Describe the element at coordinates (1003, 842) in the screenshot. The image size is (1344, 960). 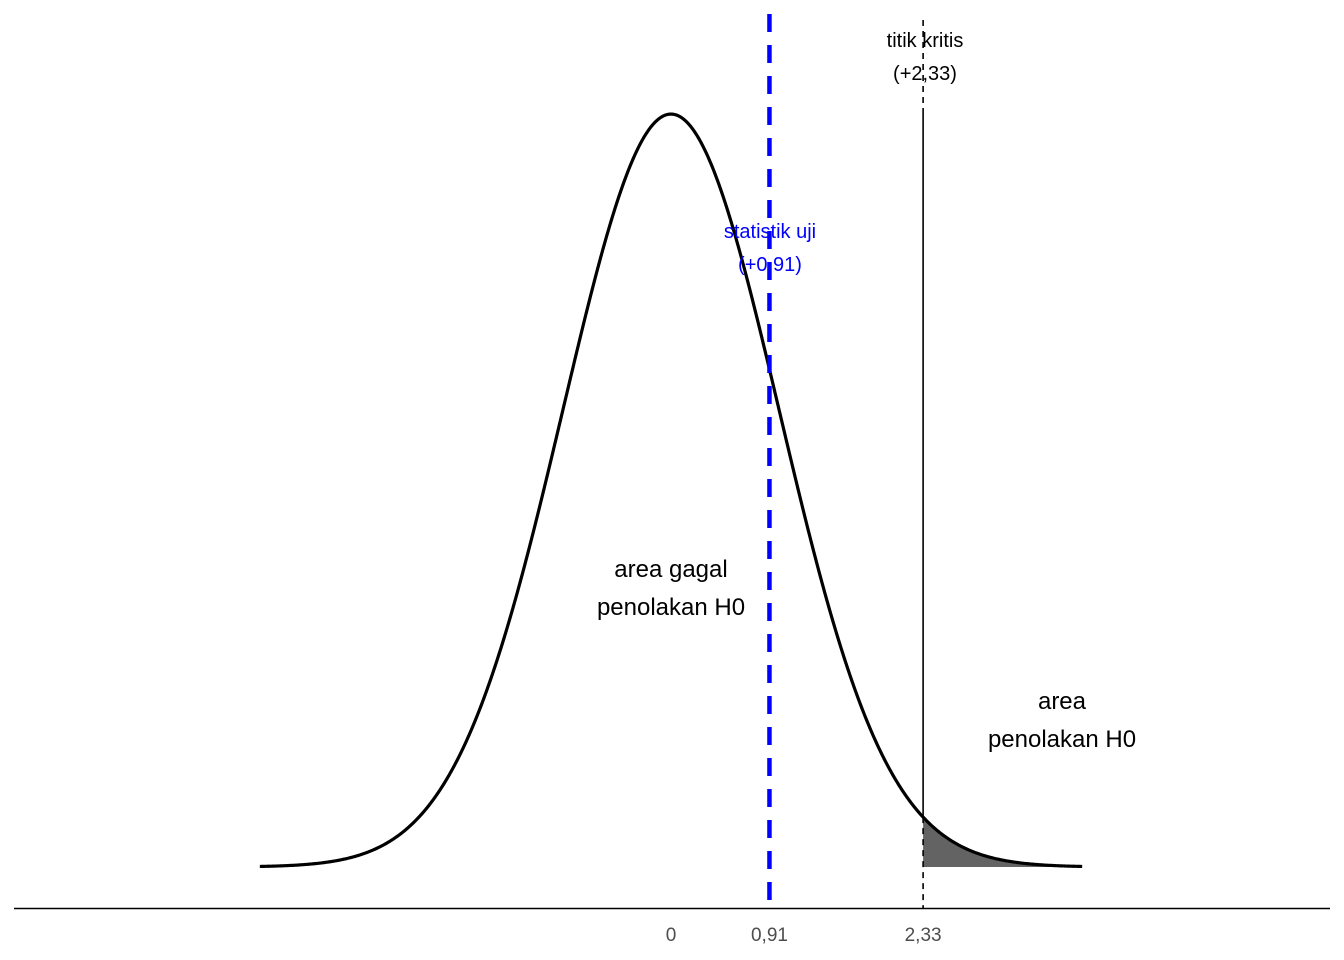
I see `rejection-region-fill` at that location.